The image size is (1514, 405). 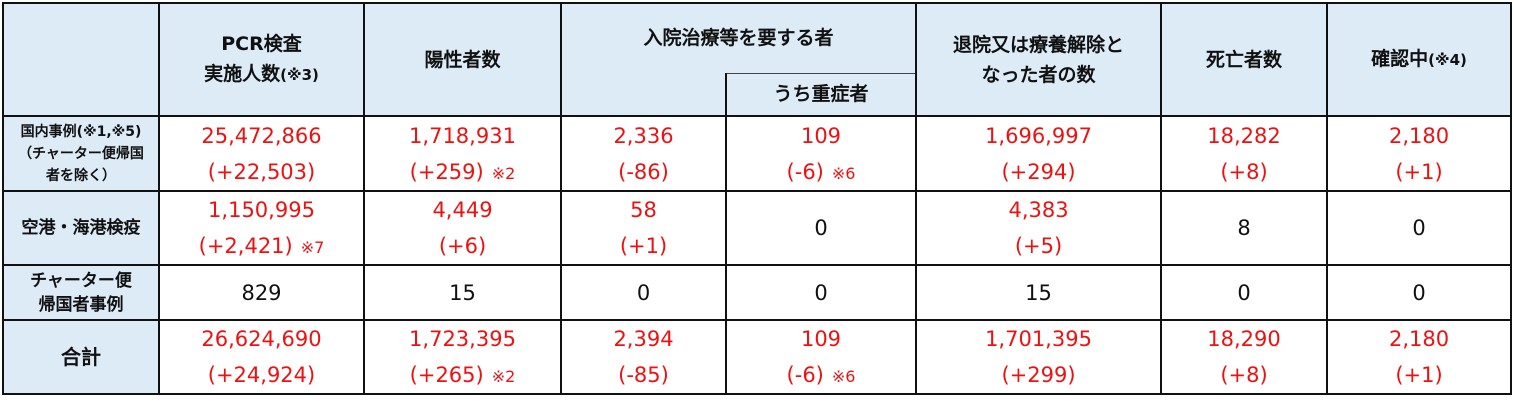 What do you see at coordinates (81, 153) in the screenshot?
I see `row-label: 国内事例(※1,※5) （チャーター便帰国 者を除く）` at bounding box center [81, 153].